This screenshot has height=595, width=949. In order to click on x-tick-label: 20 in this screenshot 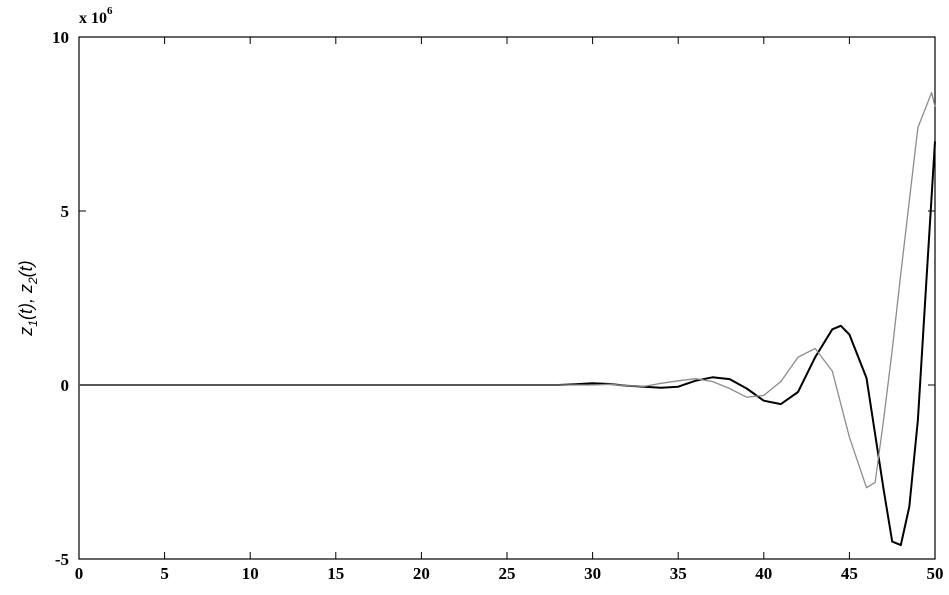, I will do `click(421, 573)`.